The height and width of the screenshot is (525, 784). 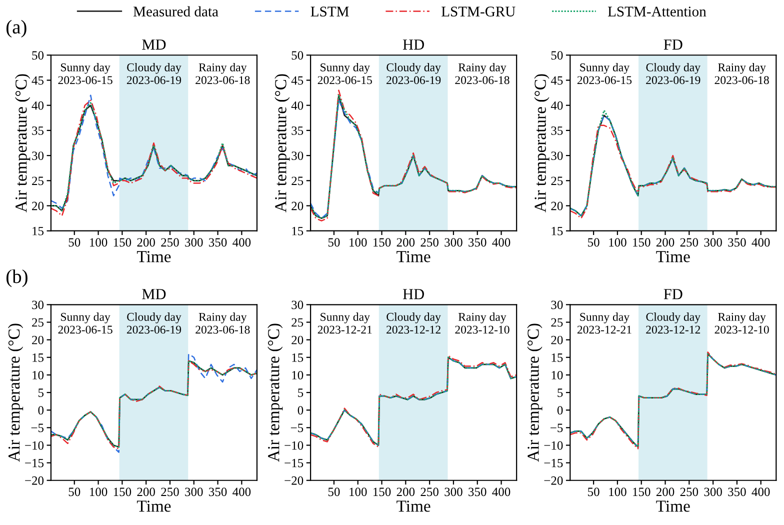 What do you see at coordinates (673, 294) in the screenshot?
I see `chart-title: FD` at bounding box center [673, 294].